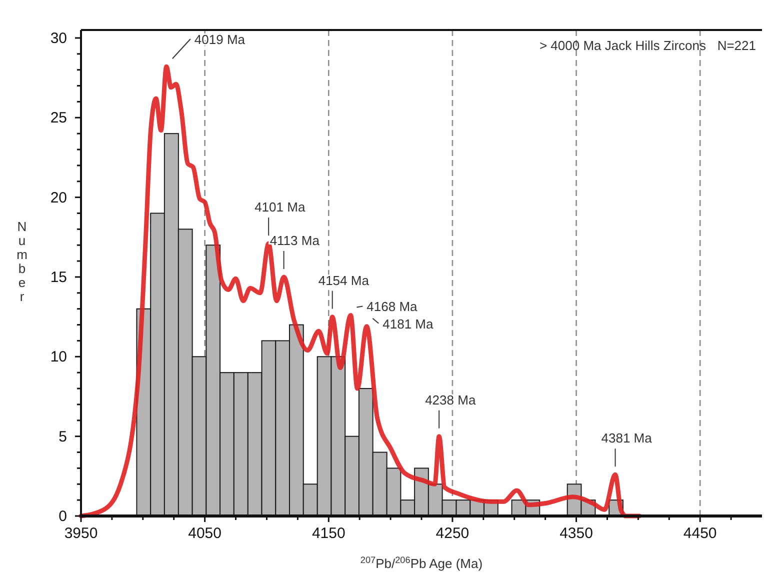  Describe the element at coordinates (295, 240) in the screenshot. I see `annotation: 4113 Ma` at that location.